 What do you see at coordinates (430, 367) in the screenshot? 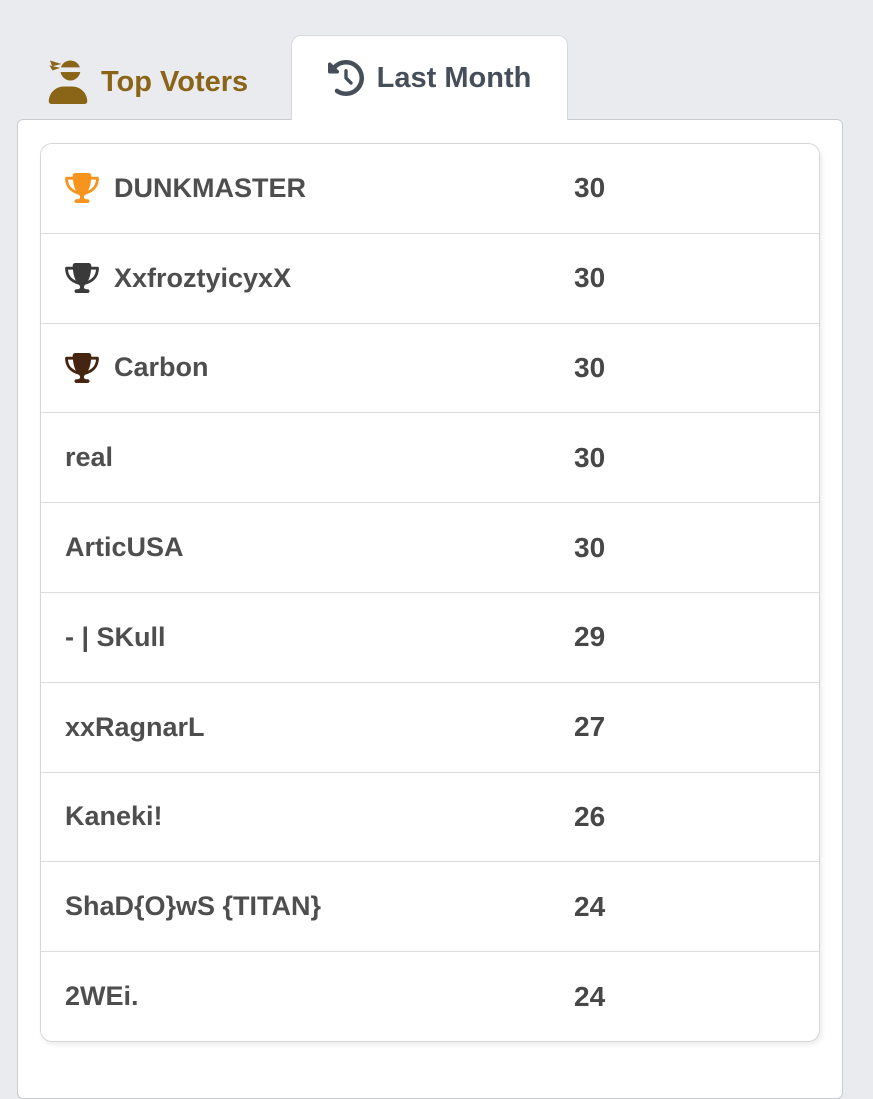
I see `leaderboard-row: Carbon 30` at bounding box center [430, 367].